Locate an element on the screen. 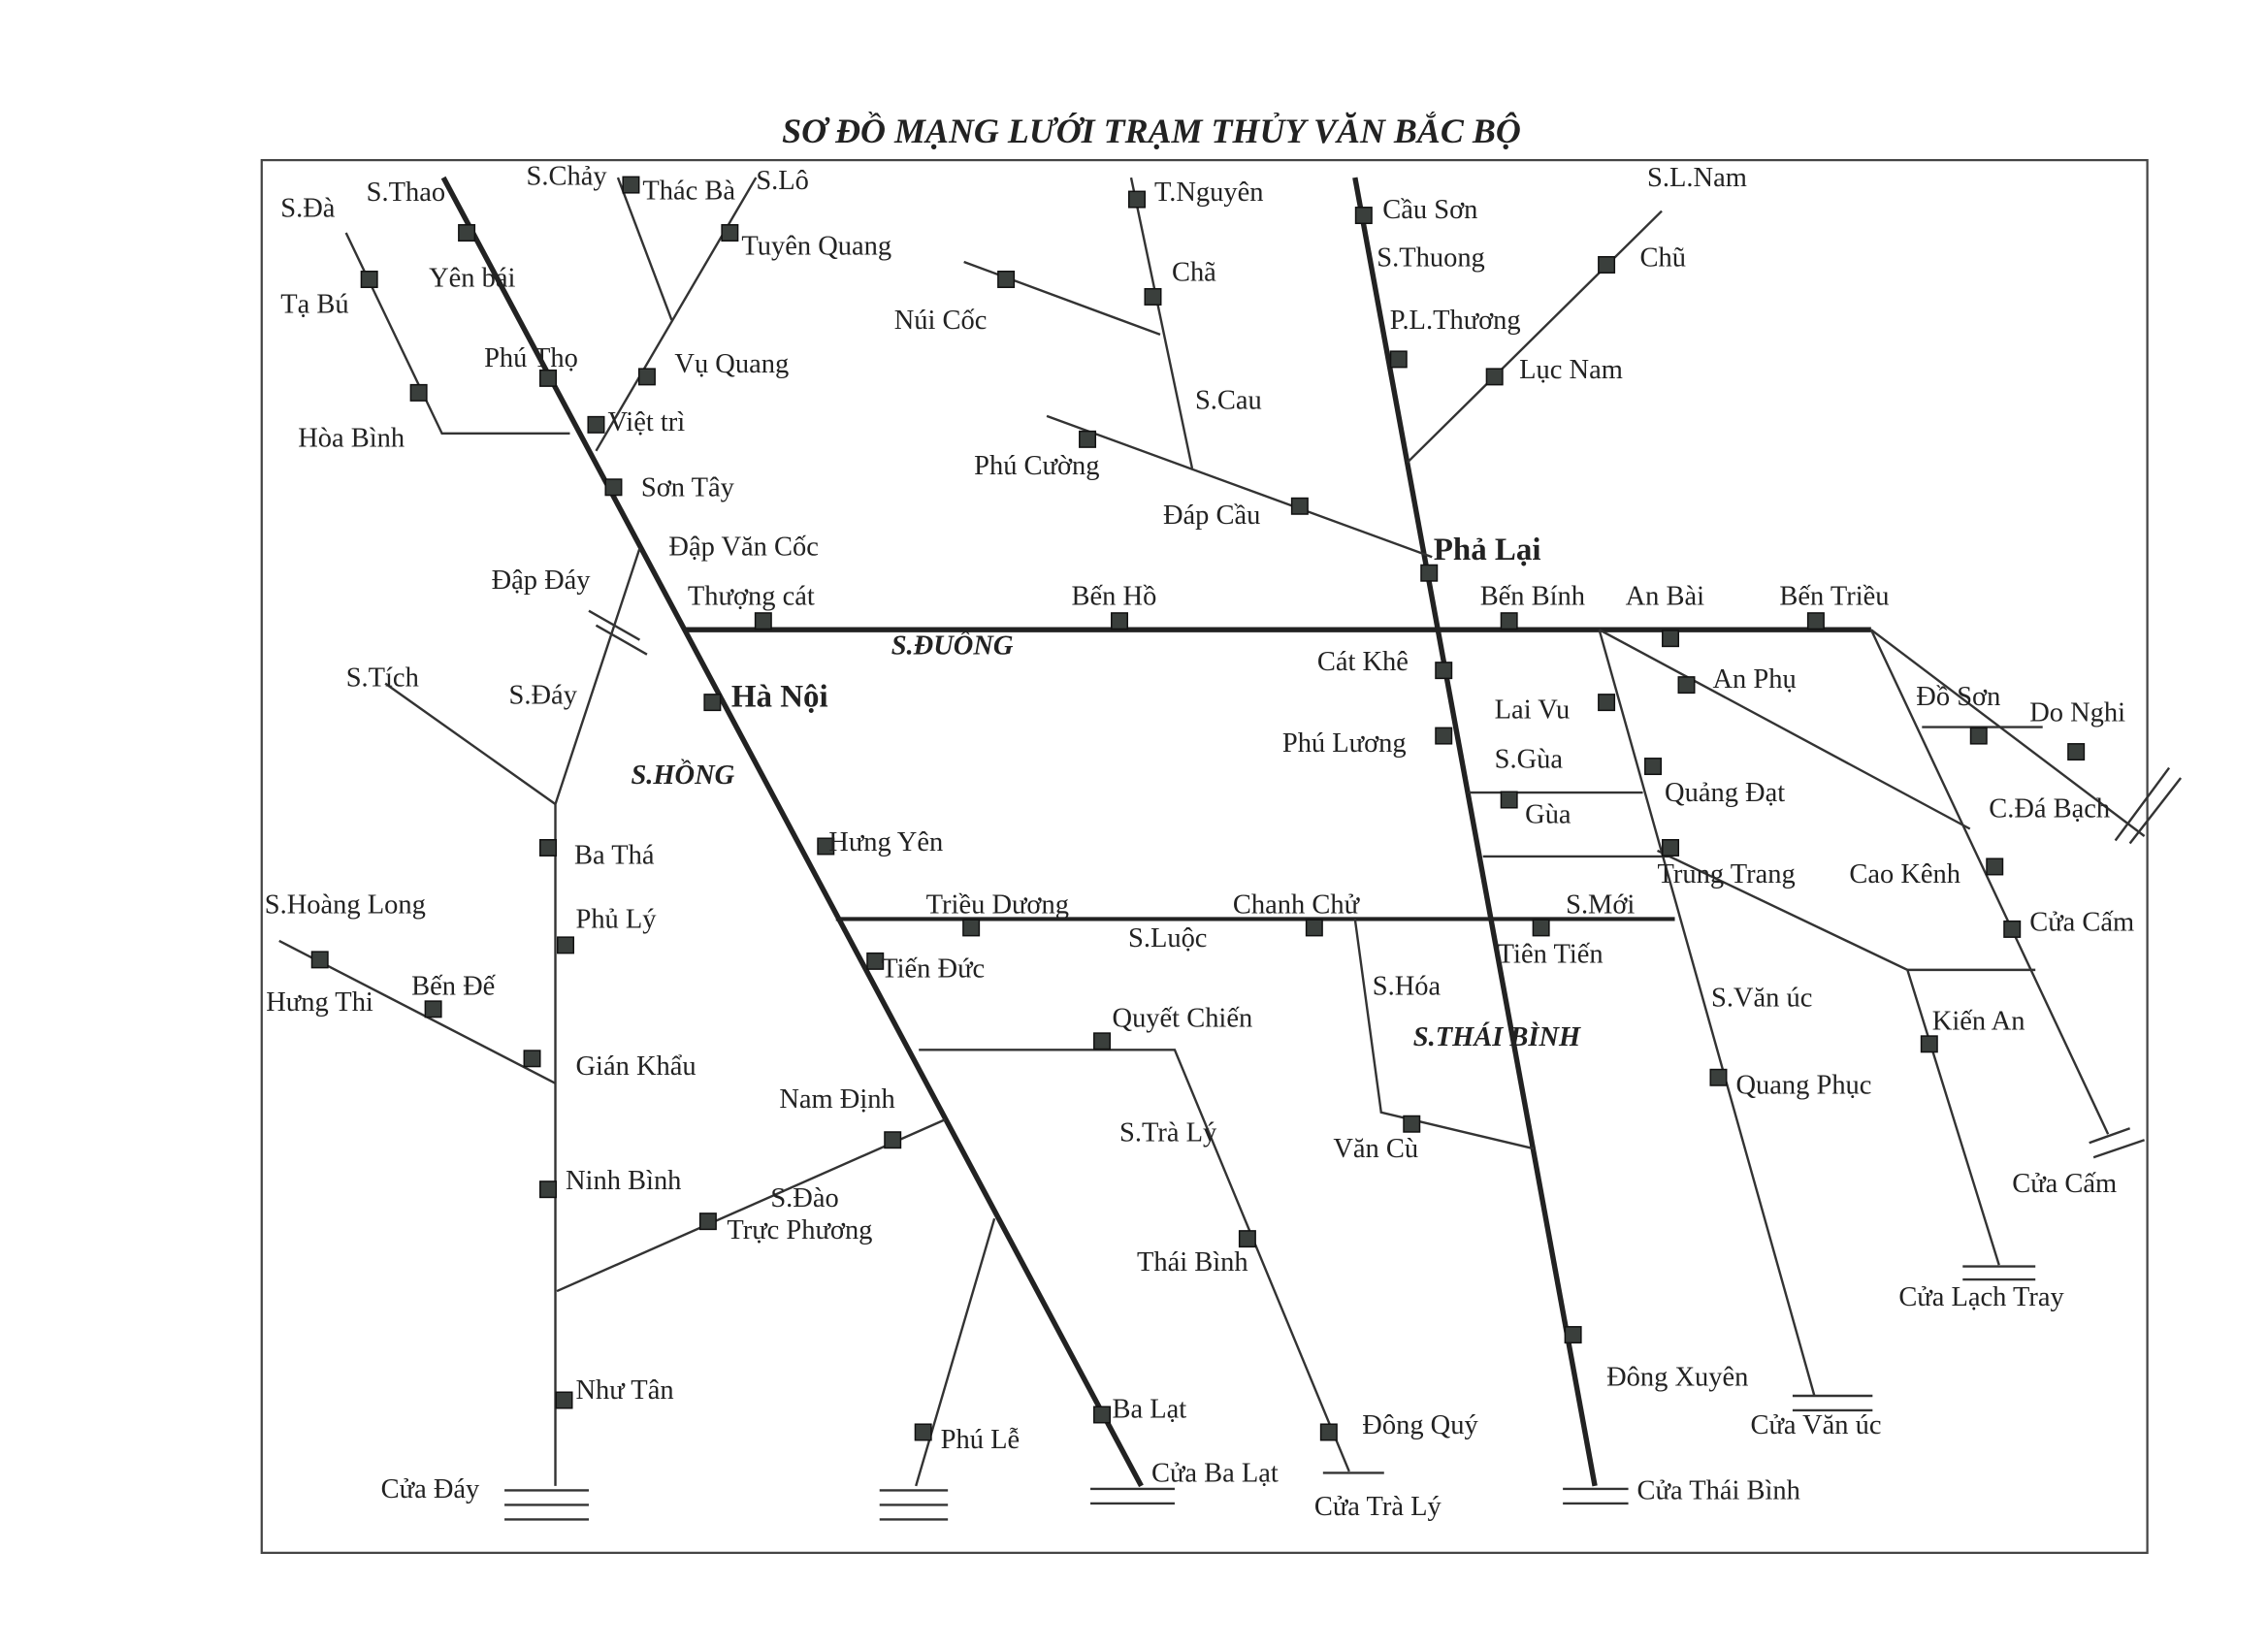 The image size is (2268, 1649). station-label: Phú Thọ is located at coordinates (531, 358).